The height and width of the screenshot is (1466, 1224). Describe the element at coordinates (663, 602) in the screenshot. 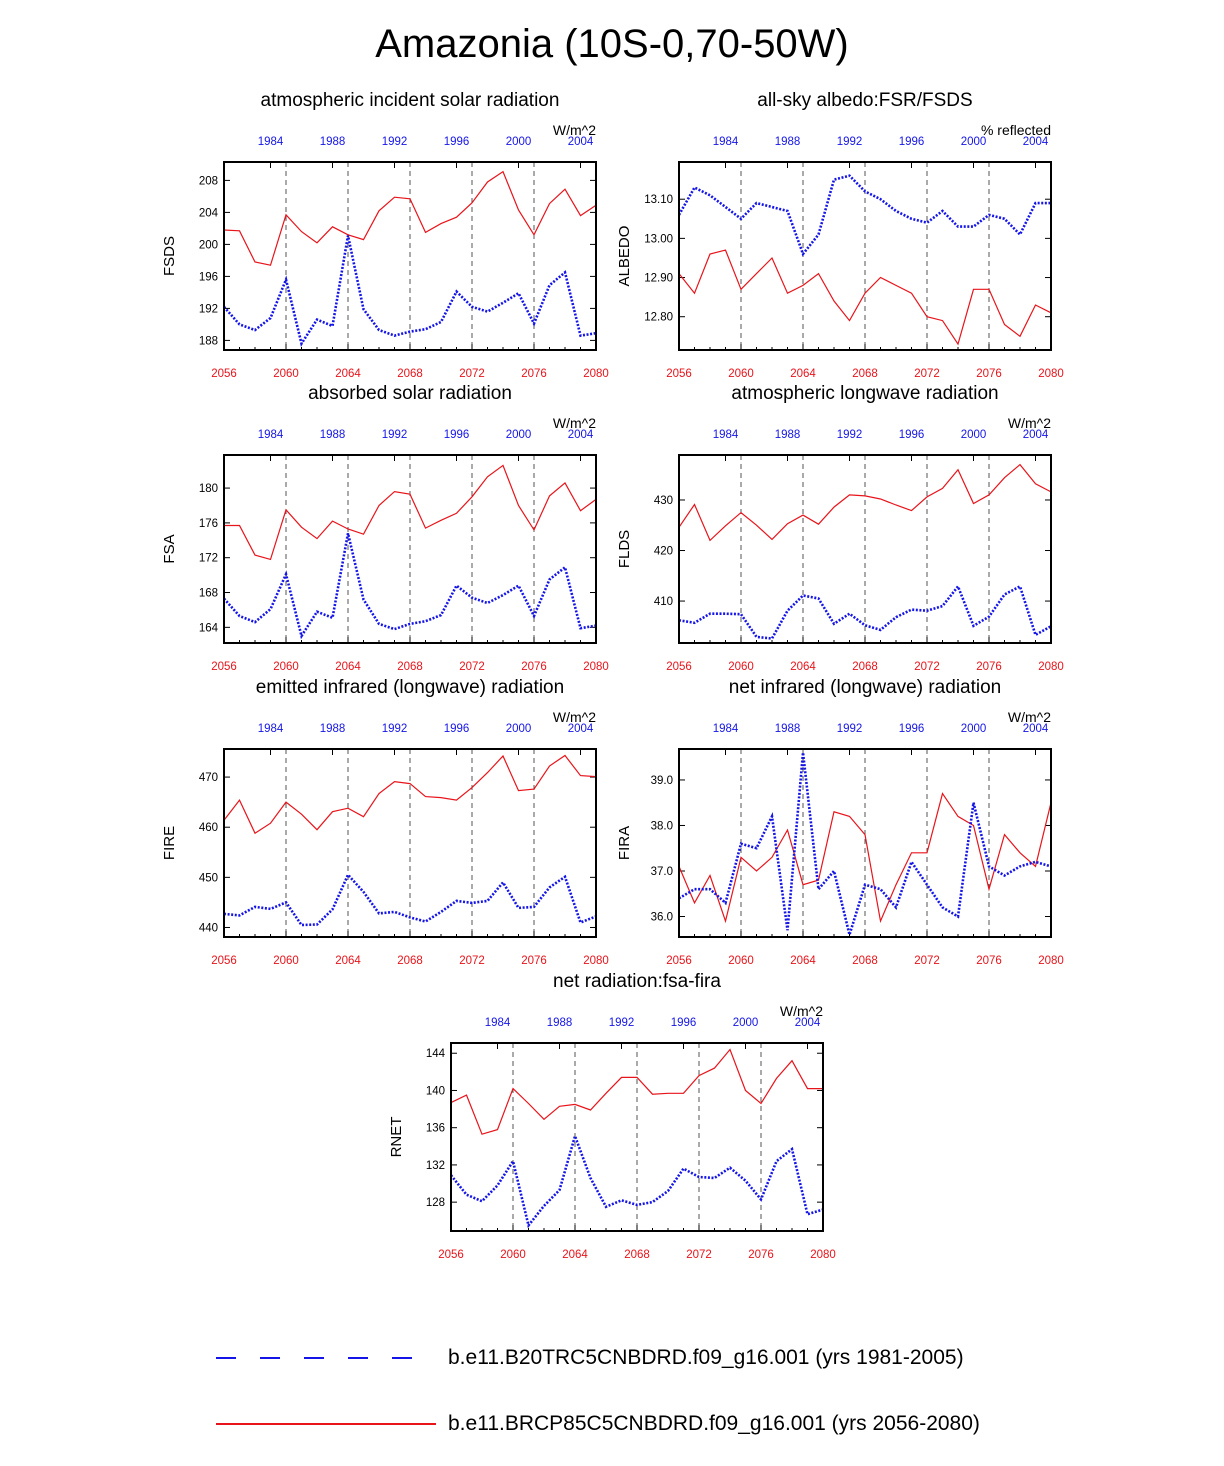

I see `y-tick-label: 410` at that location.